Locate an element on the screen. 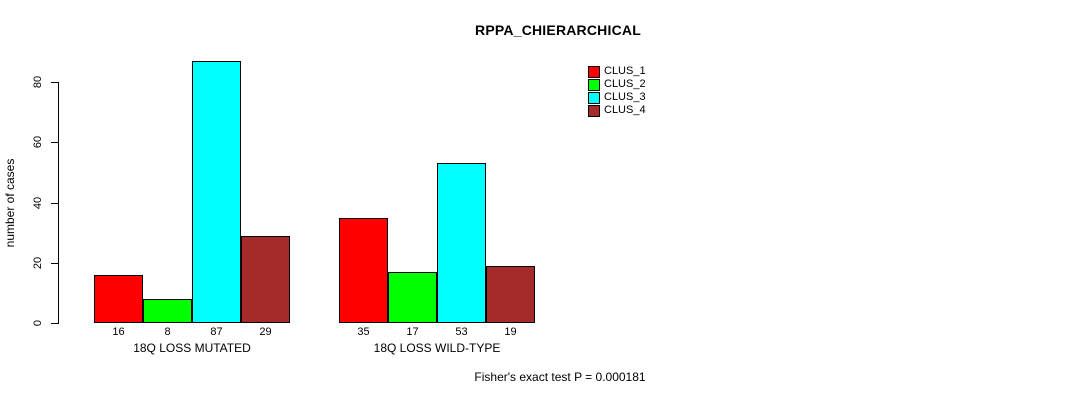  y-axis-tick-label: 40 is located at coordinates (38, 203).